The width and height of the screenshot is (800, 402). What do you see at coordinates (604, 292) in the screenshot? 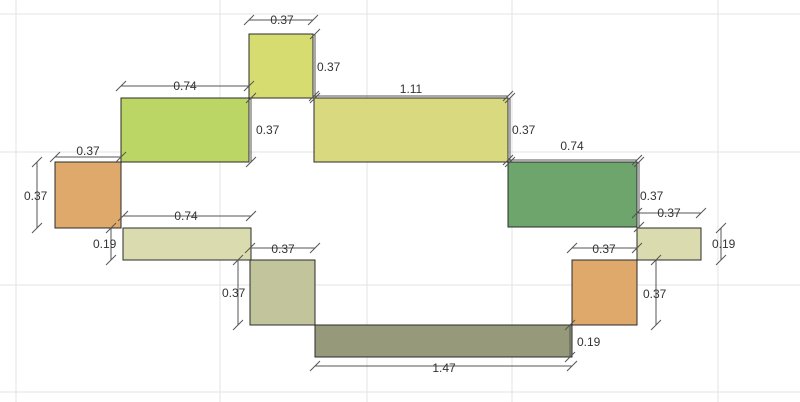
I see `block-right-end` at bounding box center [604, 292].